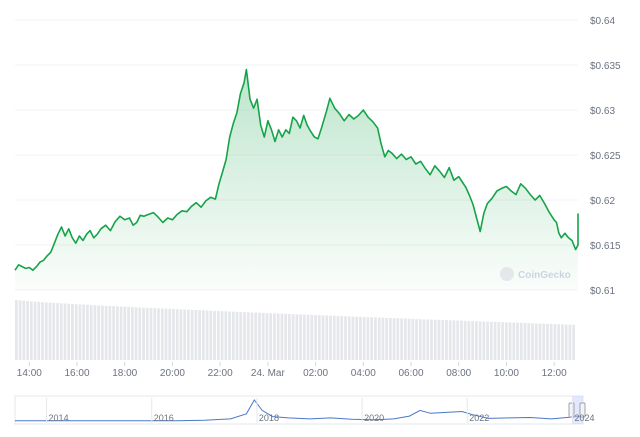 Image resolution: width=640 pixels, height=437 pixels. What do you see at coordinates (59, 418) in the screenshot?
I see `navigator-tick-label: 2014` at bounding box center [59, 418].